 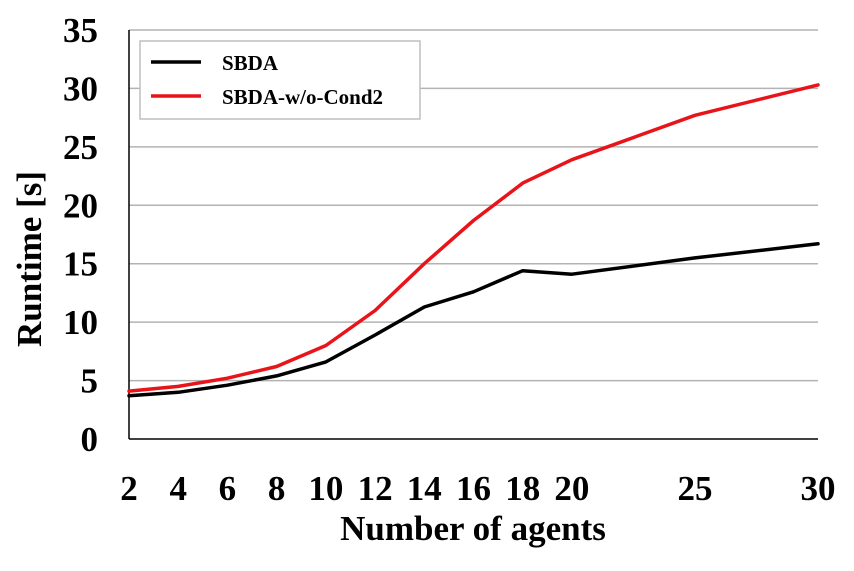 What do you see at coordinates (80, 147) in the screenshot?
I see `y-tick-label: 25` at bounding box center [80, 147].